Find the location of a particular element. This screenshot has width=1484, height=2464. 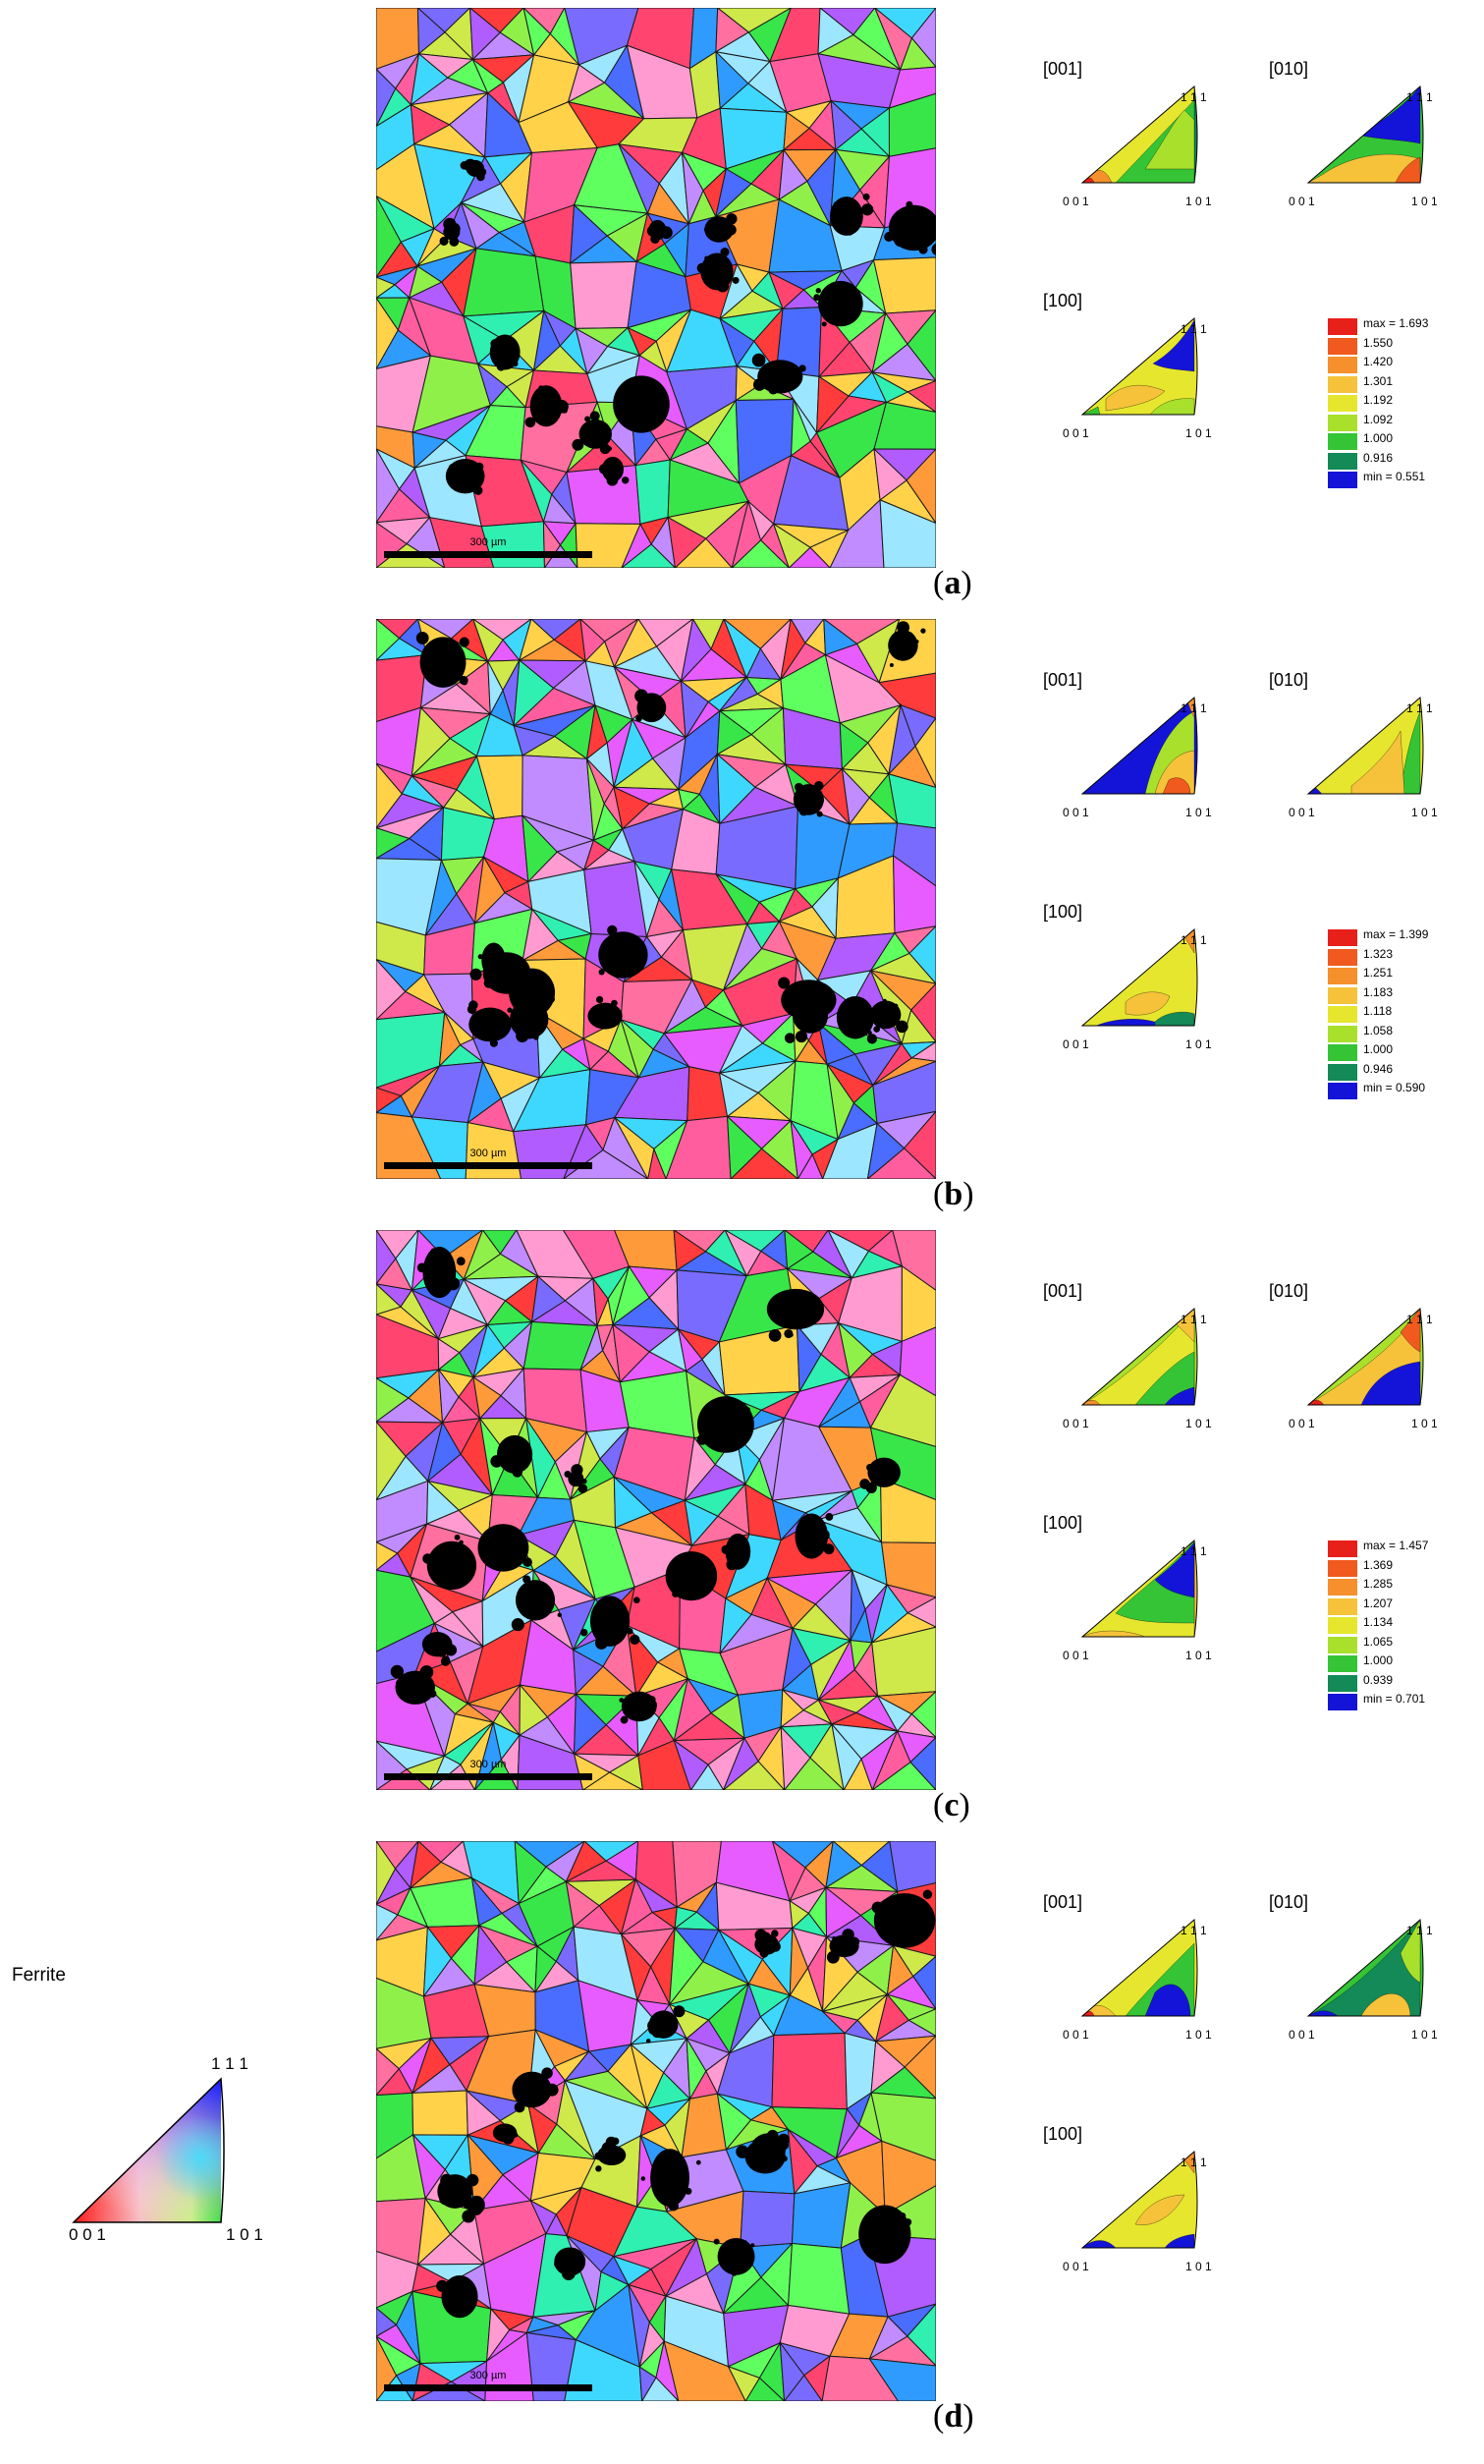

ipf-direction-label: [100] is located at coordinates (1063, 1523).